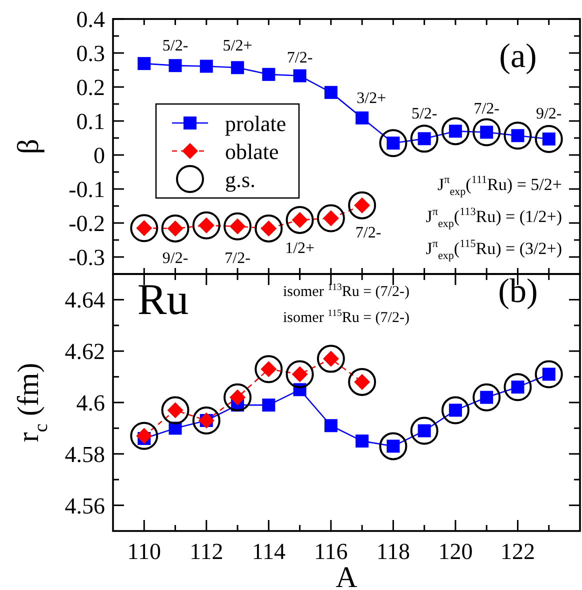  What do you see at coordinates (28, 146) in the screenshot?
I see `y-axis-title: β` at bounding box center [28, 146].